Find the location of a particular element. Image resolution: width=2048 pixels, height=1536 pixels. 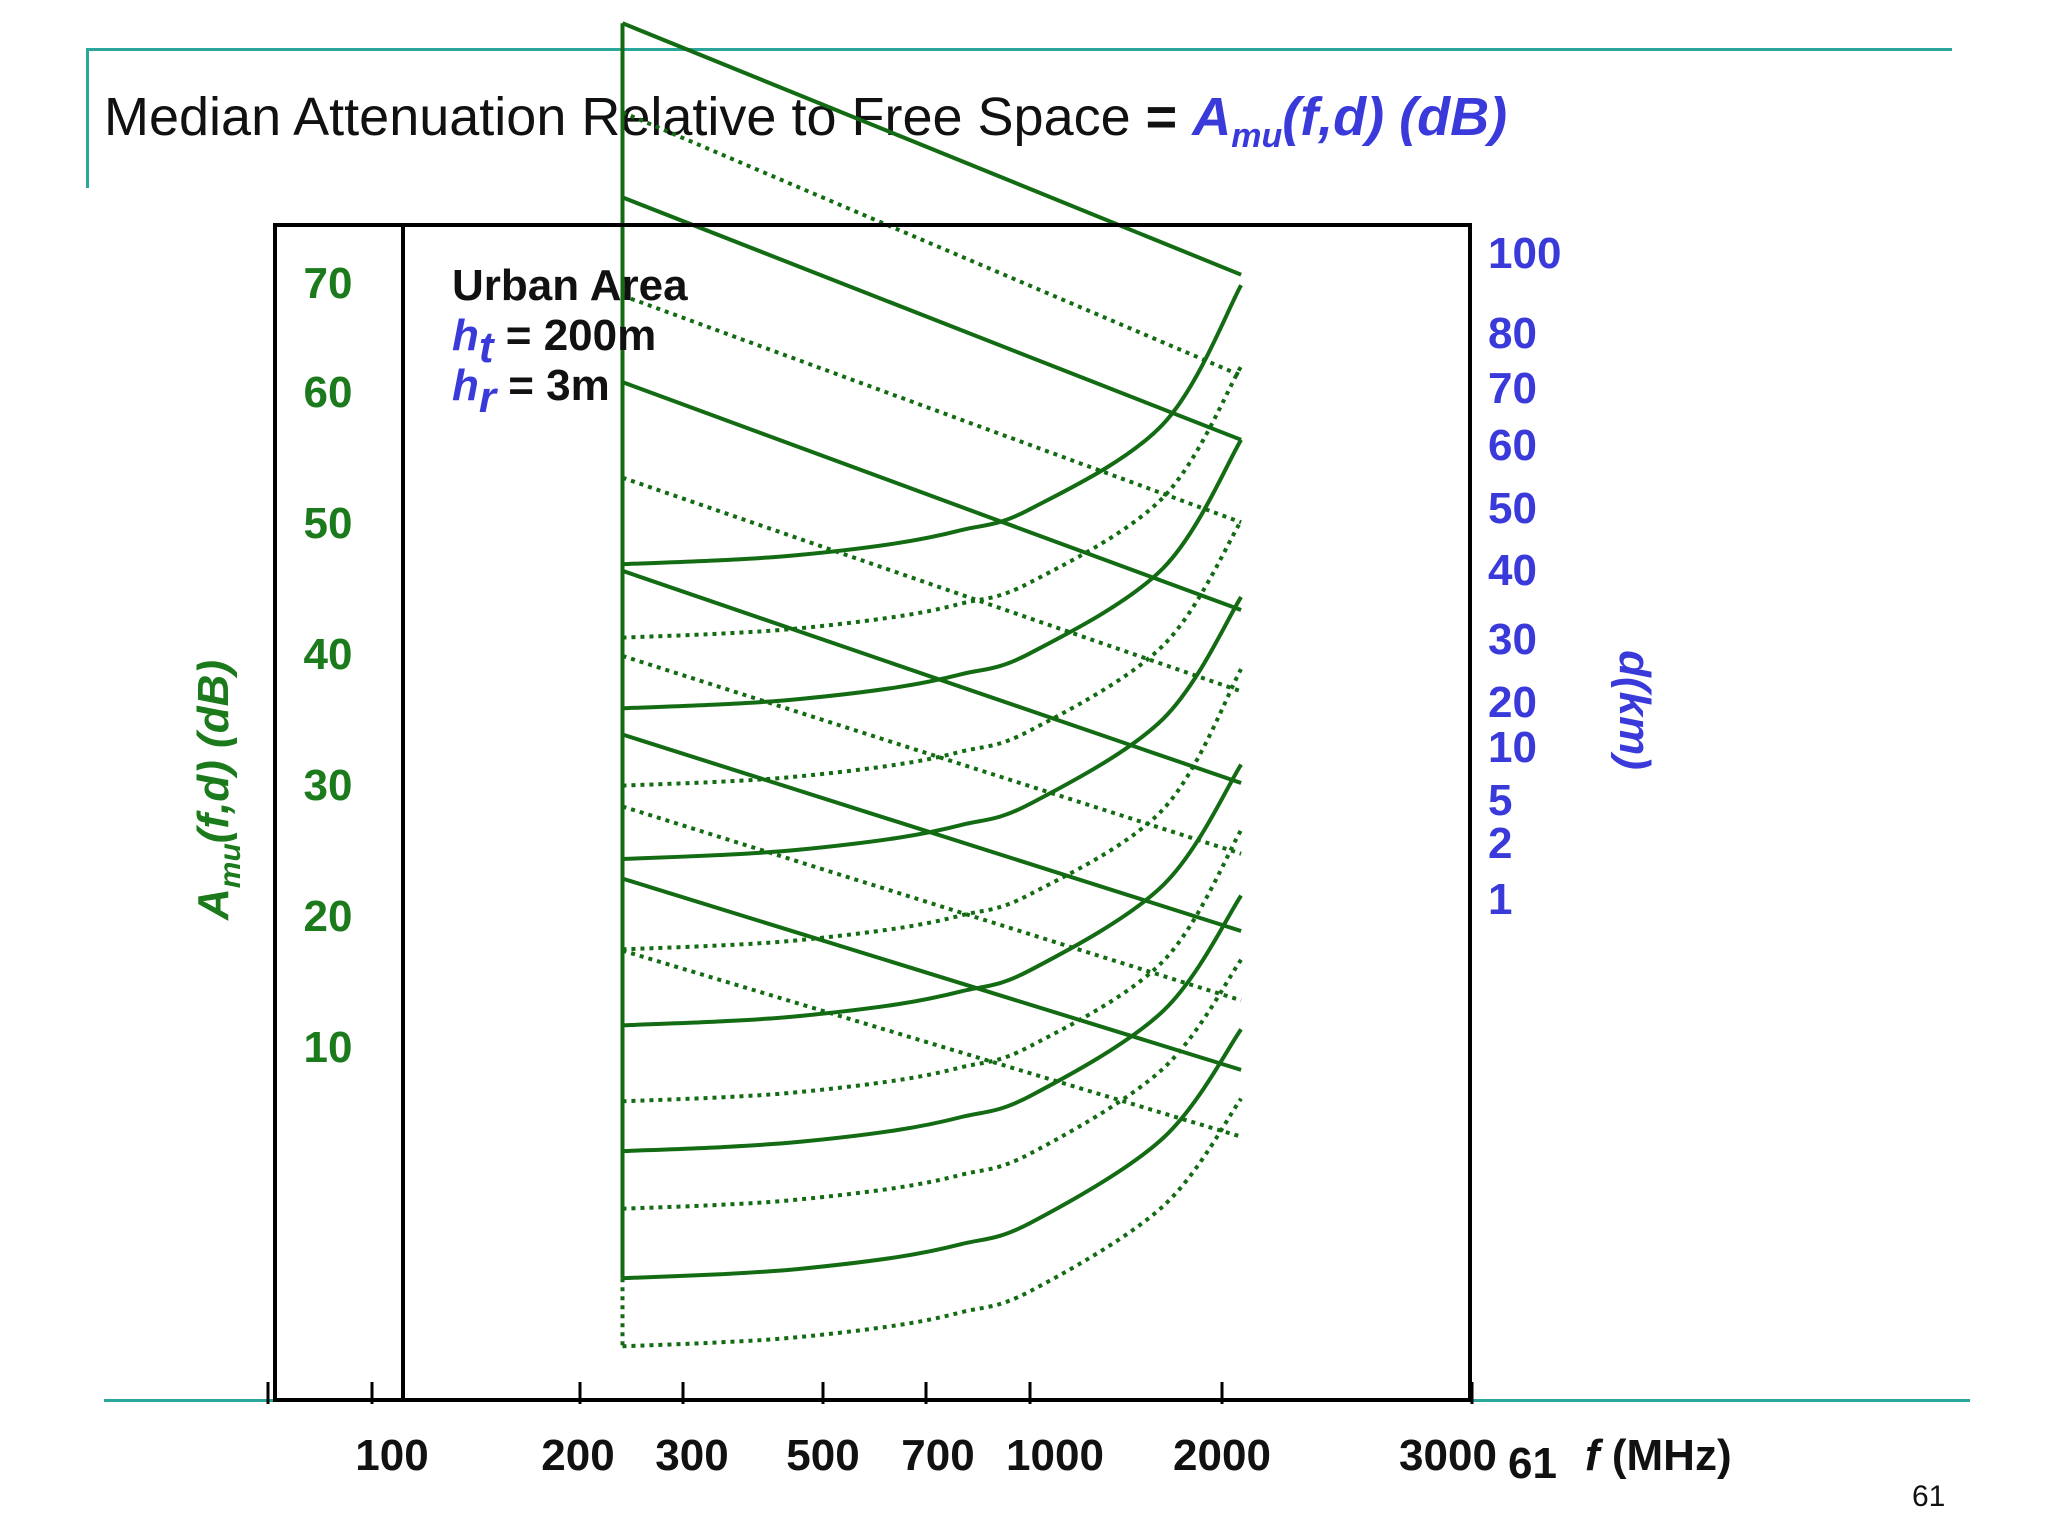

y-axis-label-symbol: A is located at coordinates (213, 904).